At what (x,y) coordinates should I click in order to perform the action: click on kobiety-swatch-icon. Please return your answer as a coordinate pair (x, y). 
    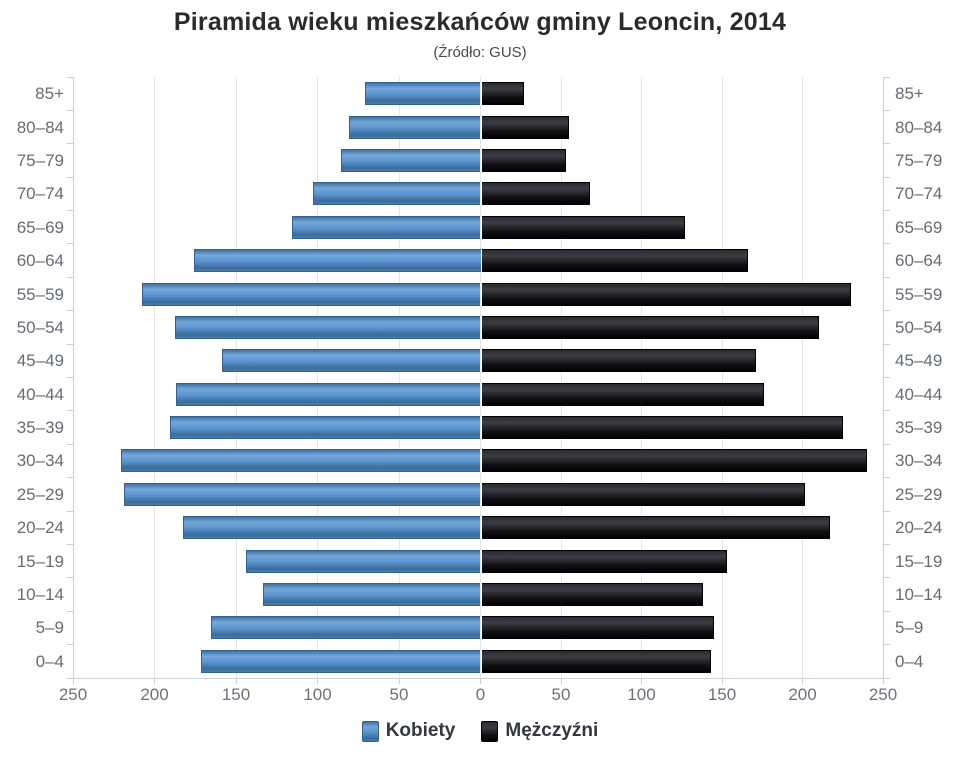
    Looking at the image, I should click on (370, 731).